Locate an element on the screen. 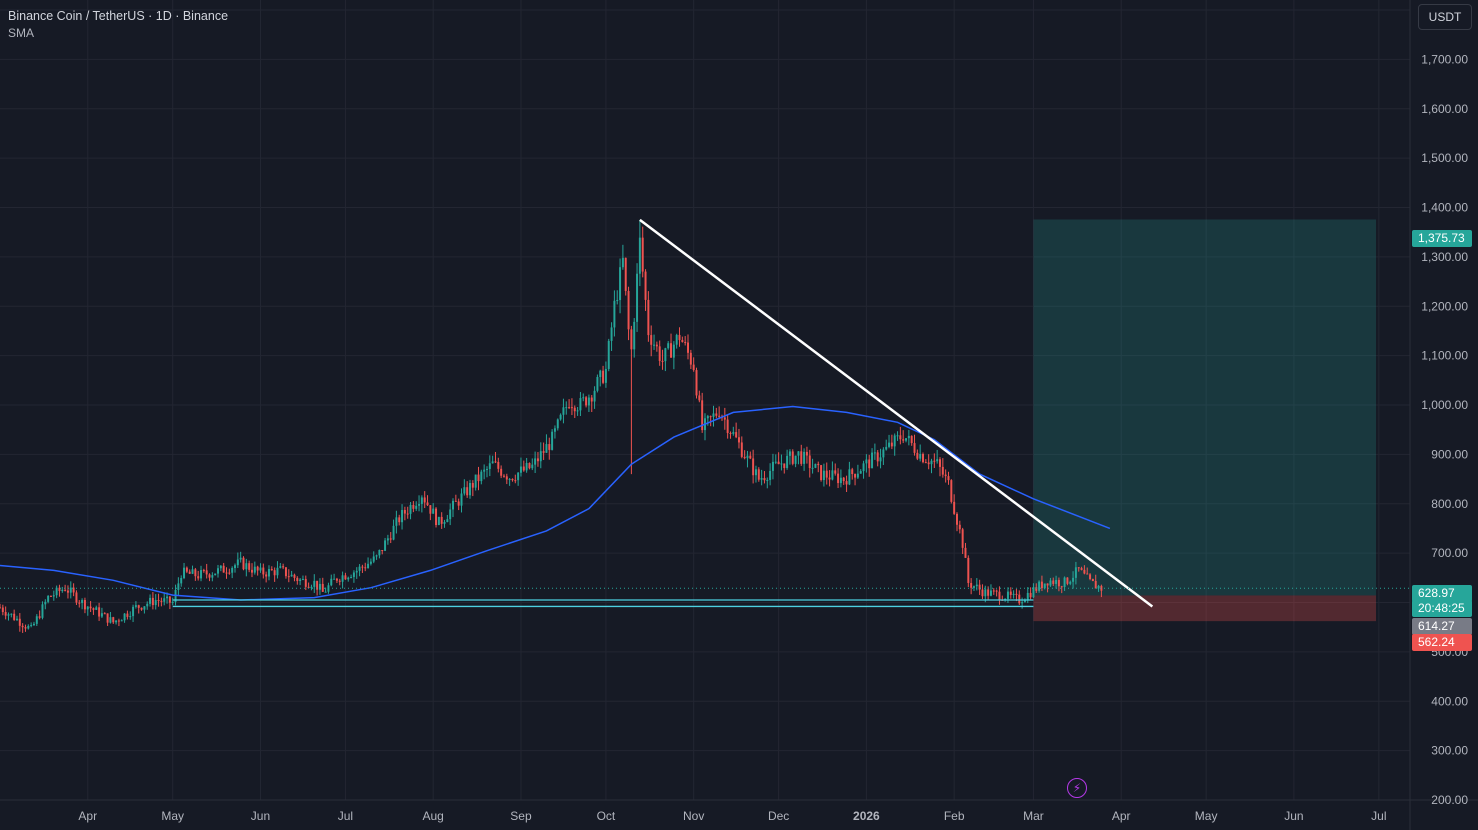 This screenshot has height=830, width=1478. price-axis-label: 400.00 is located at coordinates (1449, 701).